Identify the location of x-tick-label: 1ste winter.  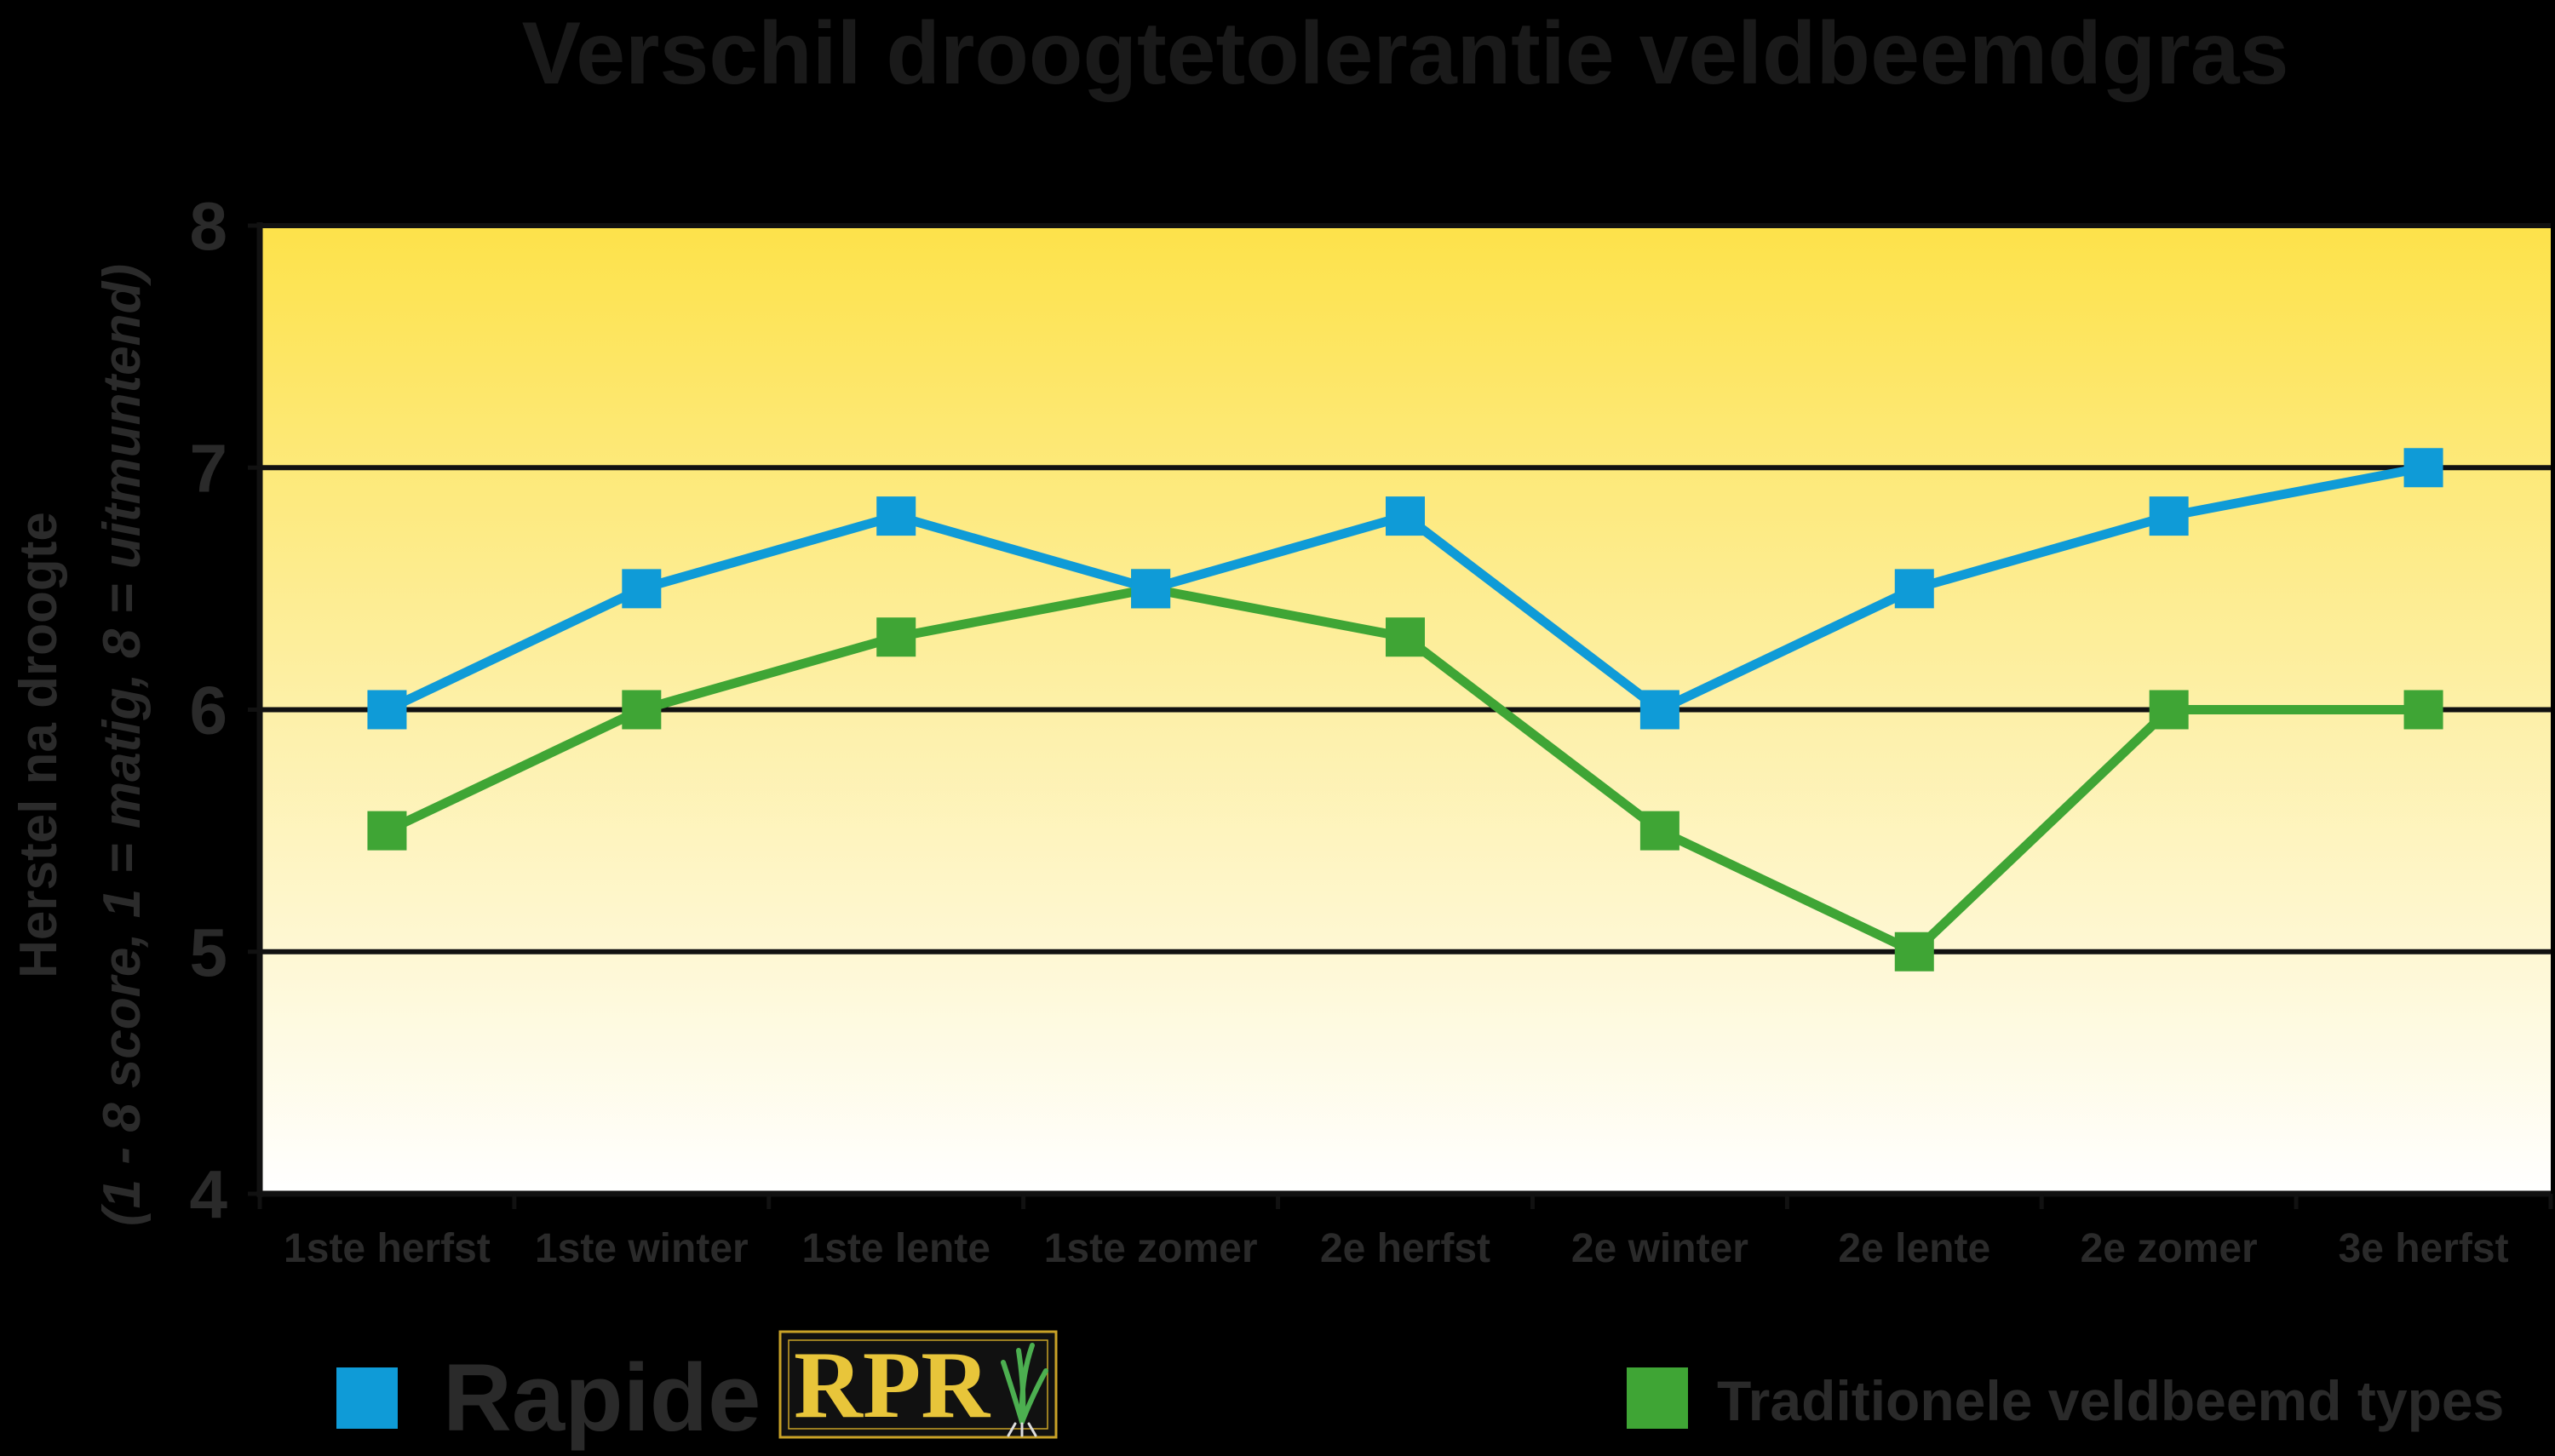
(642, 1249).